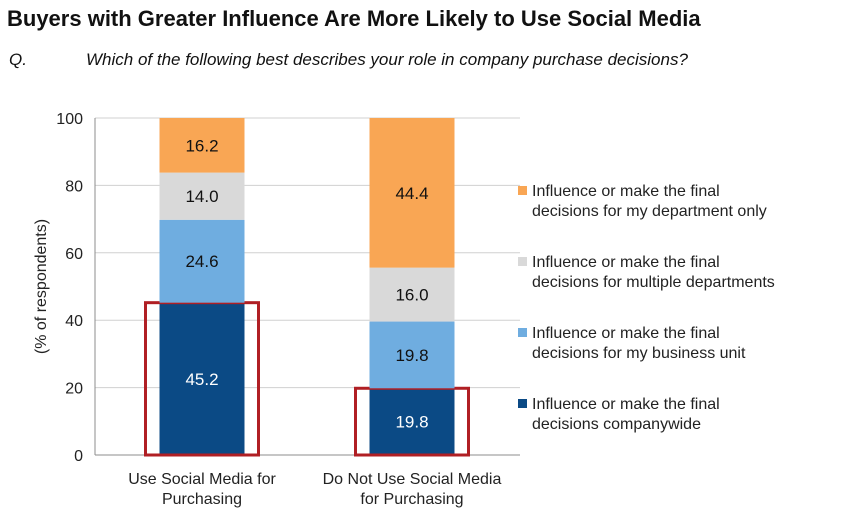 The image size is (858, 523). What do you see at coordinates (649, 211) in the screenshot?
I see `legend-label: decisions for my department only` at bounding box center [649, 211].